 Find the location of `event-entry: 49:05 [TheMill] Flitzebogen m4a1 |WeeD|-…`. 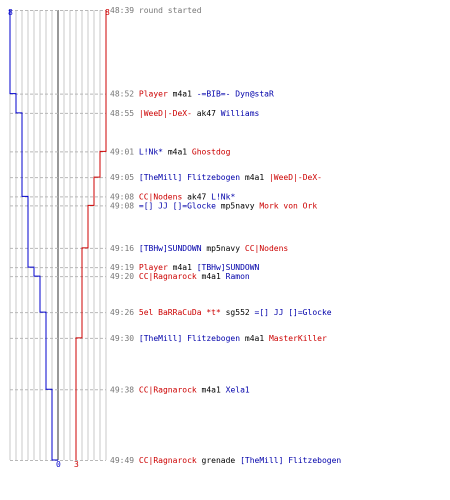

event-entry: 49:05 [TheMill] Flitzebogen m4a1 |WeeD|-… is located at coordinates (216, 177).